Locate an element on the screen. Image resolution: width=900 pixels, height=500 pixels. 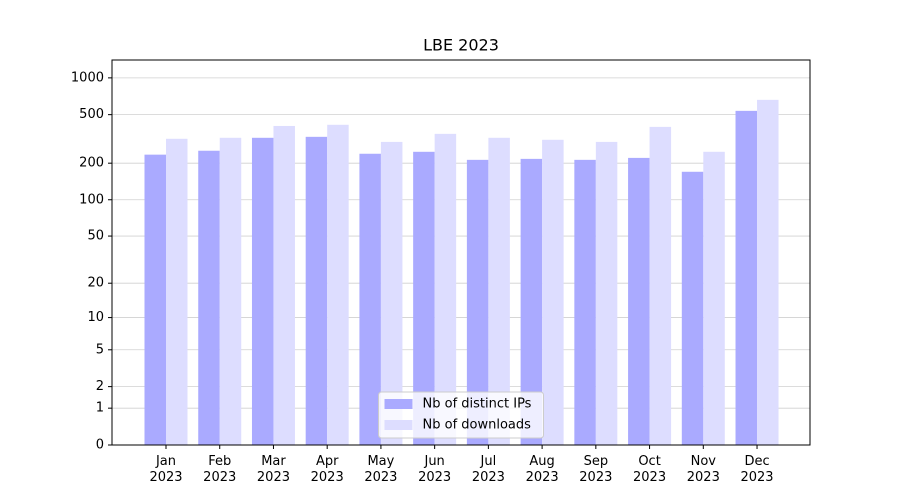
y-tick-label: 20 is located at coordinates (95, 283).